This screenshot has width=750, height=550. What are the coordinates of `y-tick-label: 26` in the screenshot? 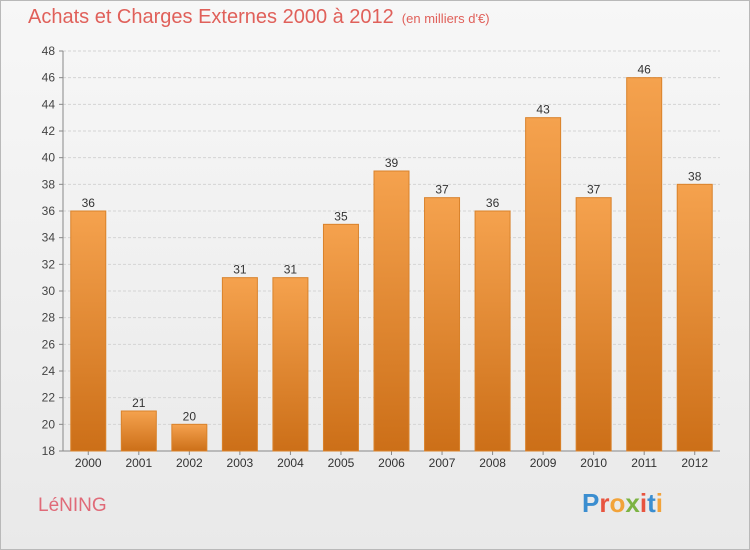 It's located at (49, 344).